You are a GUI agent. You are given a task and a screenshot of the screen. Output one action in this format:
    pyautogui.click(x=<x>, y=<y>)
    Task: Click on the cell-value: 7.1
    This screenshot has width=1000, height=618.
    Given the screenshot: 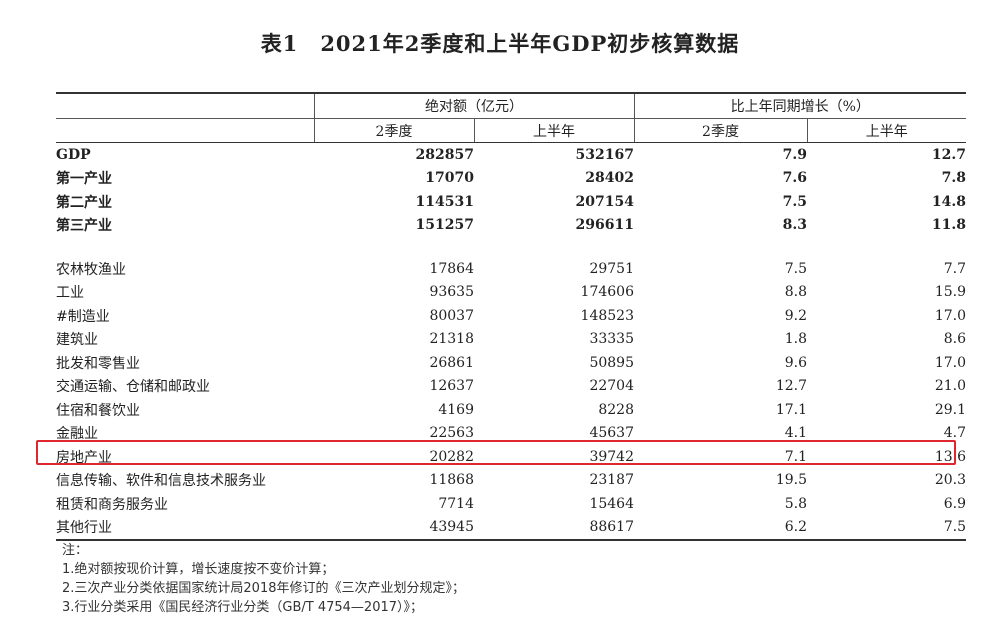 What is the action you would take?
    pyautogui.click(x=795, y=456)
    